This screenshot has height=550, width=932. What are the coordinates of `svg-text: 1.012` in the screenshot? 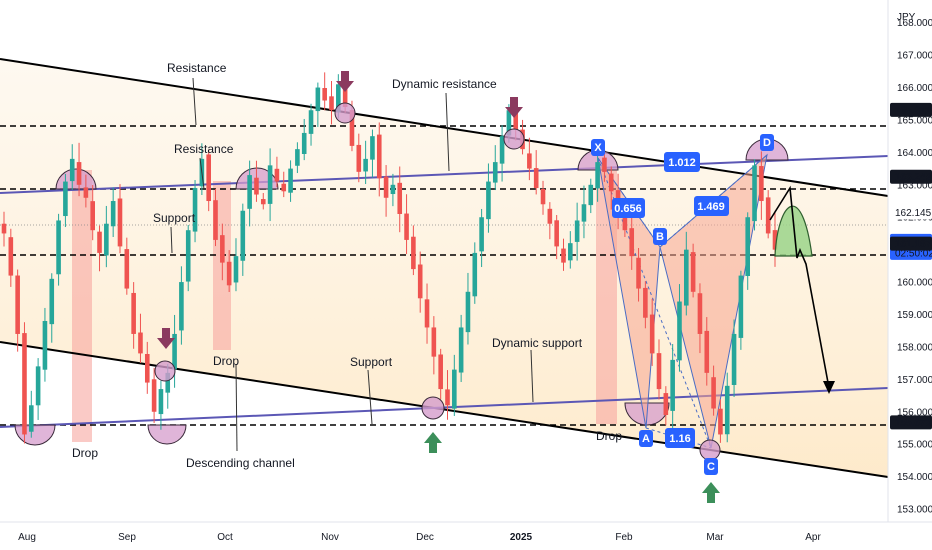 It's located at (682, 163).